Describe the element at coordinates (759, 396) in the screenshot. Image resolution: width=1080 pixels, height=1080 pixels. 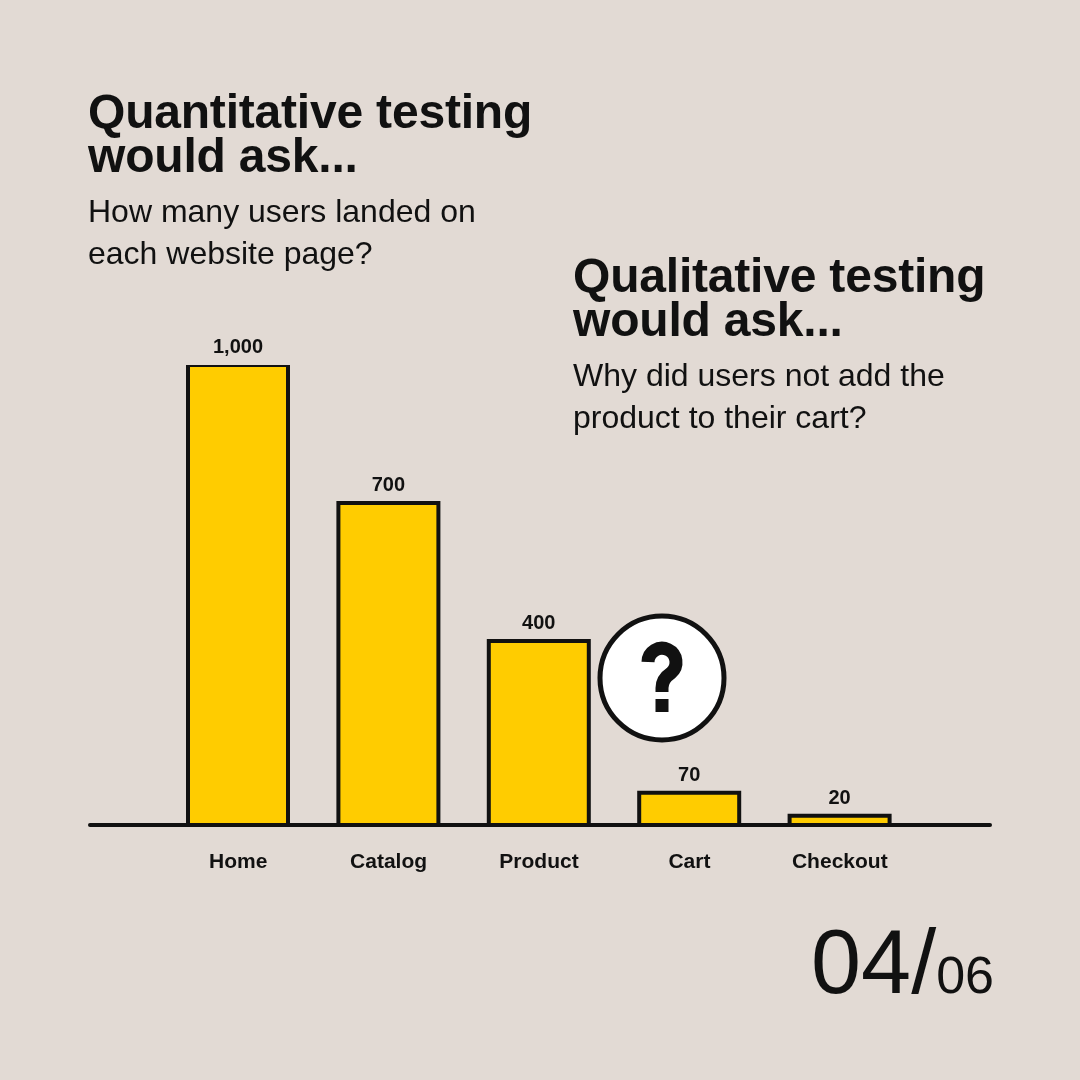
I see `annotation: Why did users not add the product to their cart?` at that location.